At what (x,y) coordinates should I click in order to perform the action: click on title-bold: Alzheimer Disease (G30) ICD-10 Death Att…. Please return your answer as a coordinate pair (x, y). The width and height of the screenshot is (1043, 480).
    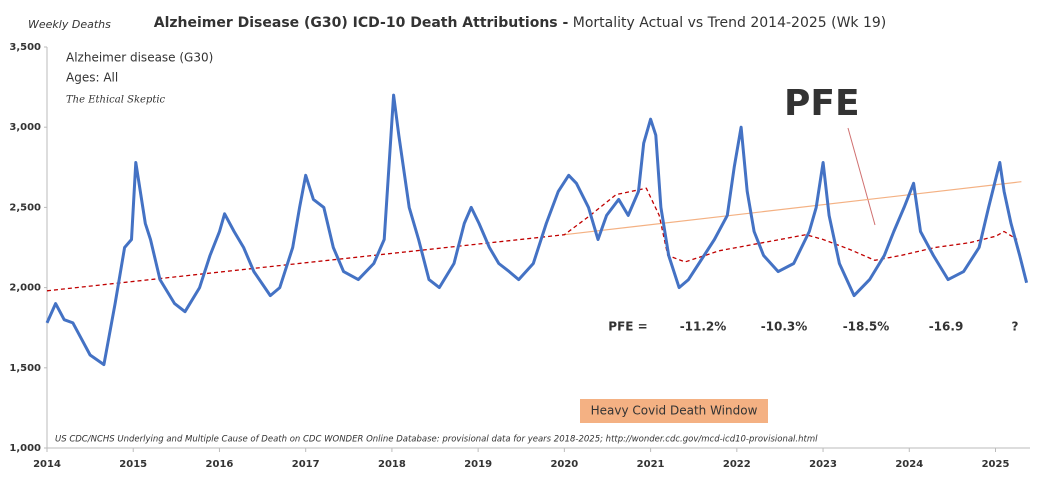
    Looking at the image, I should click on (361, 23).